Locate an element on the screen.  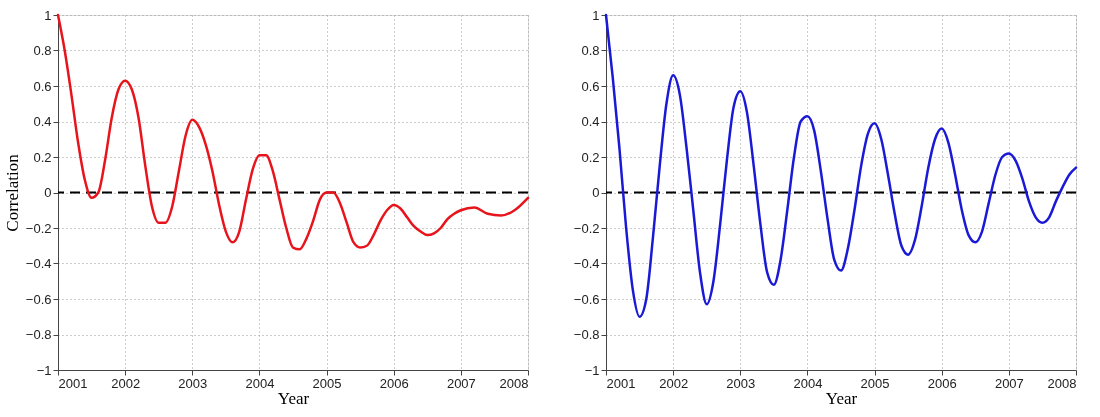
y-axis-title: Correlation is located at coordinates (12, 192).